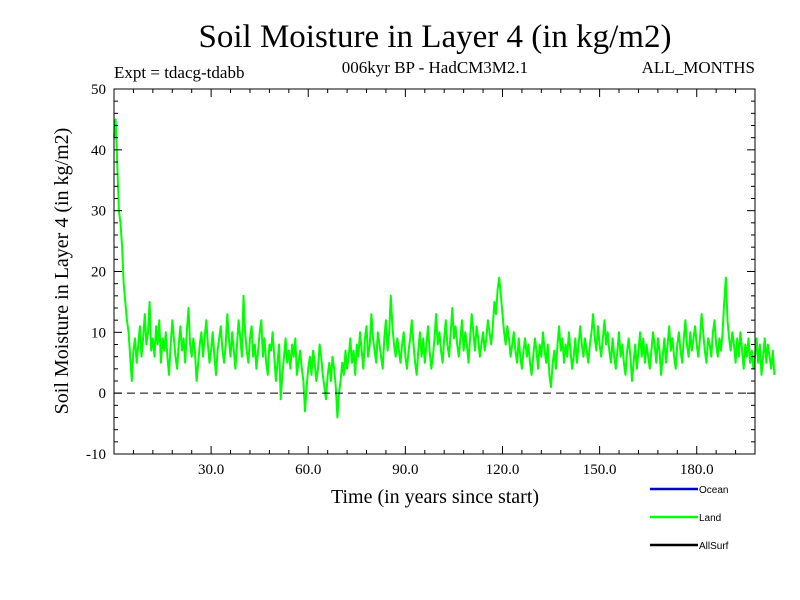  Describe the element at coordinates (98, 333) in the screenshot. I see `y-tick-label: 10` at that location.